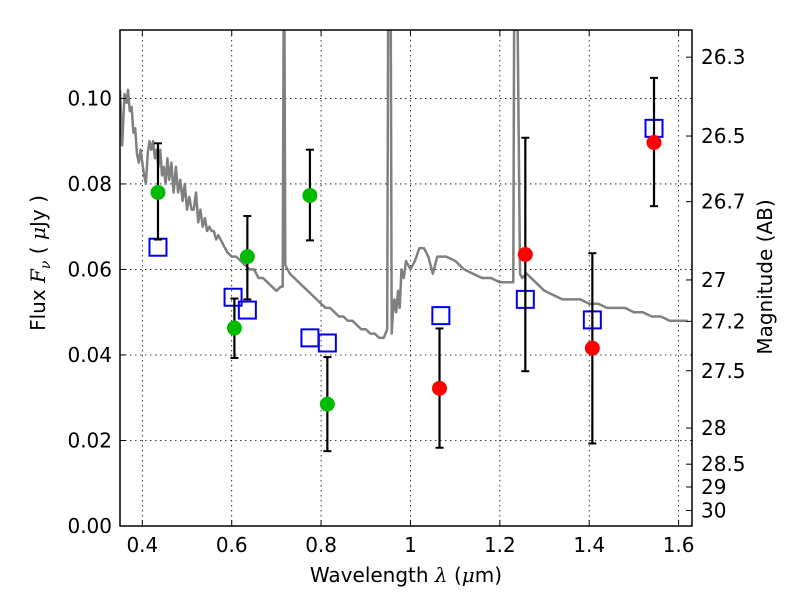 The height and width of the screenshot is (600, 800). I want to click on y-tick-label: 0.02, so click(89, 440).